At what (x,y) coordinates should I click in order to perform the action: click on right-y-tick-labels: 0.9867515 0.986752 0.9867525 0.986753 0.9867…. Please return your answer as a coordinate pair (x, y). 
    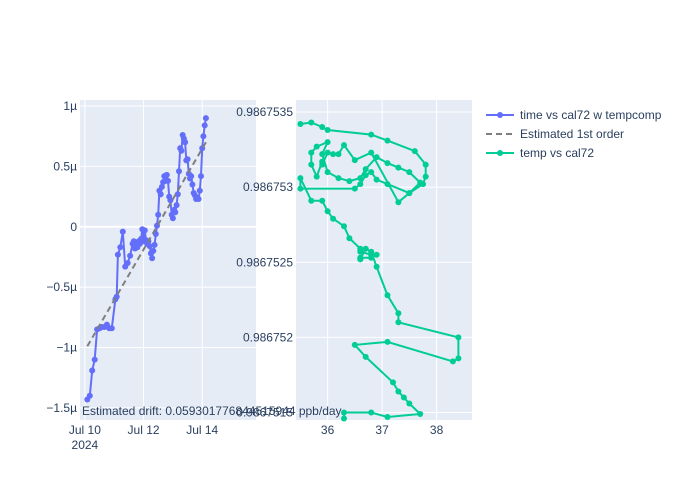
    Looking at the image, I should click on (264, 262).